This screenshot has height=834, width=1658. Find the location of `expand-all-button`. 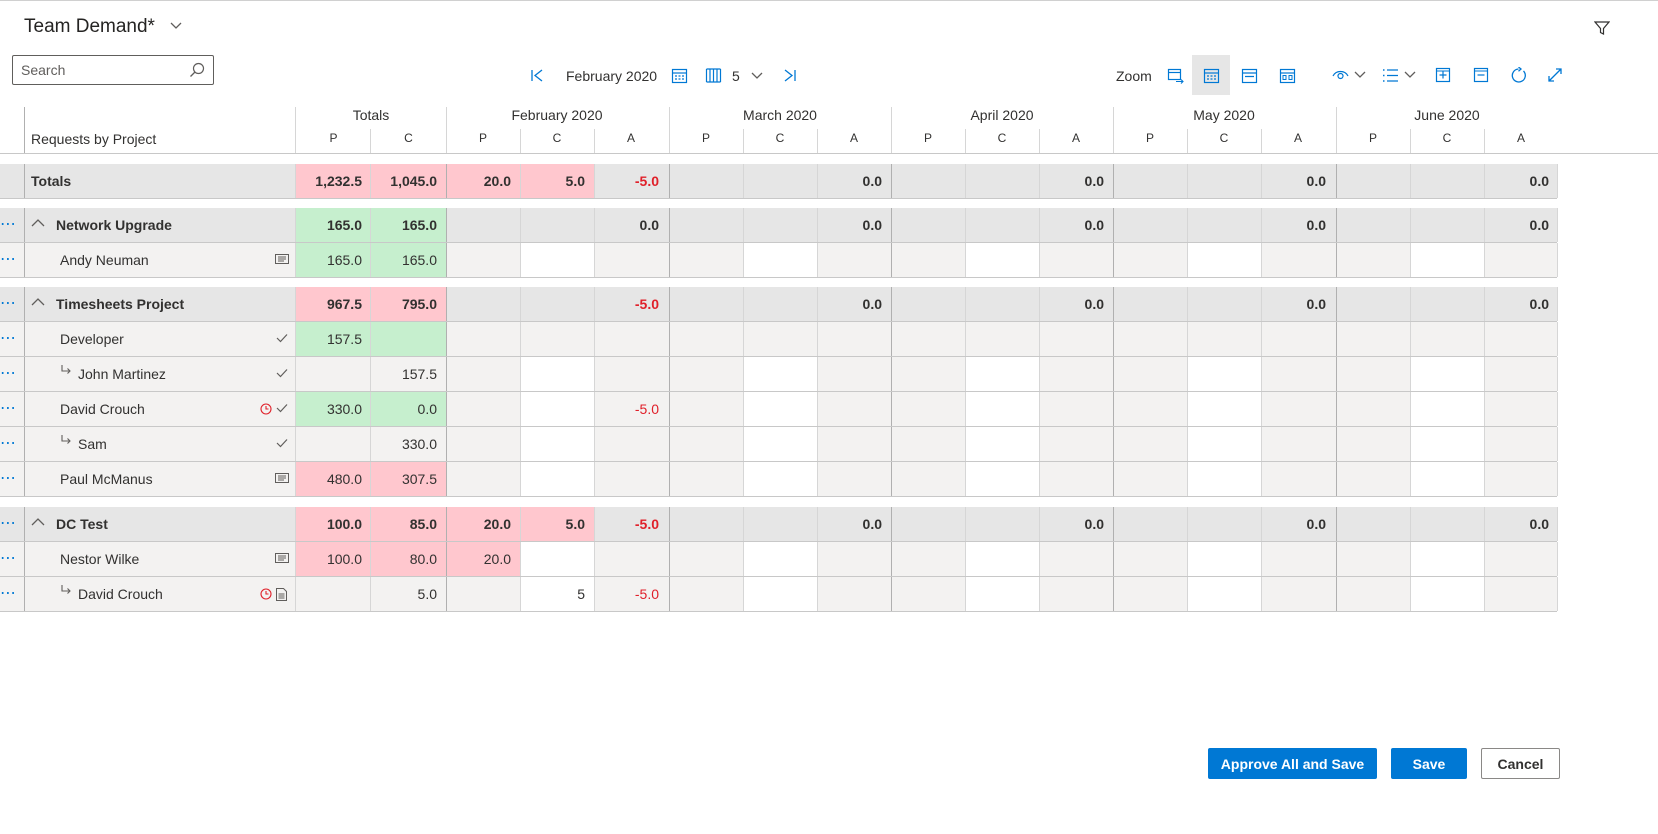

expand-all-button is located at coordinates (1443, 75).